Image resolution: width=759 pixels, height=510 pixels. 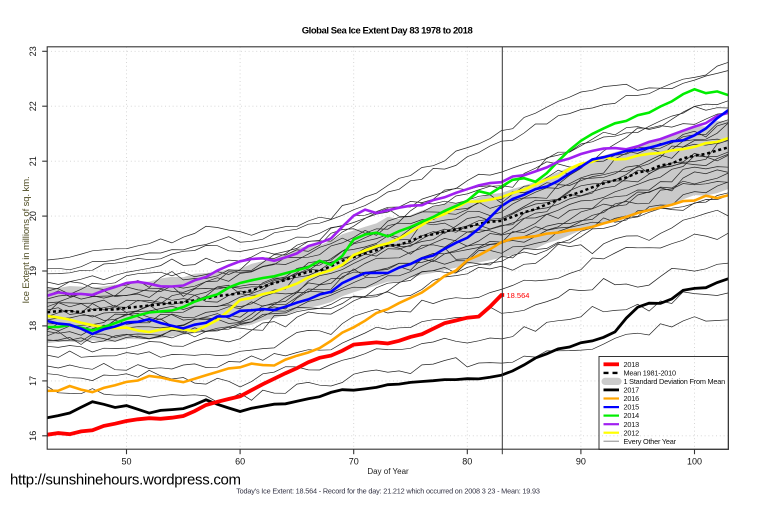 What do you see at coordinates (694, 462) in the screenshot?
I see `svg-text: 100` at bounding box center [694, 462].